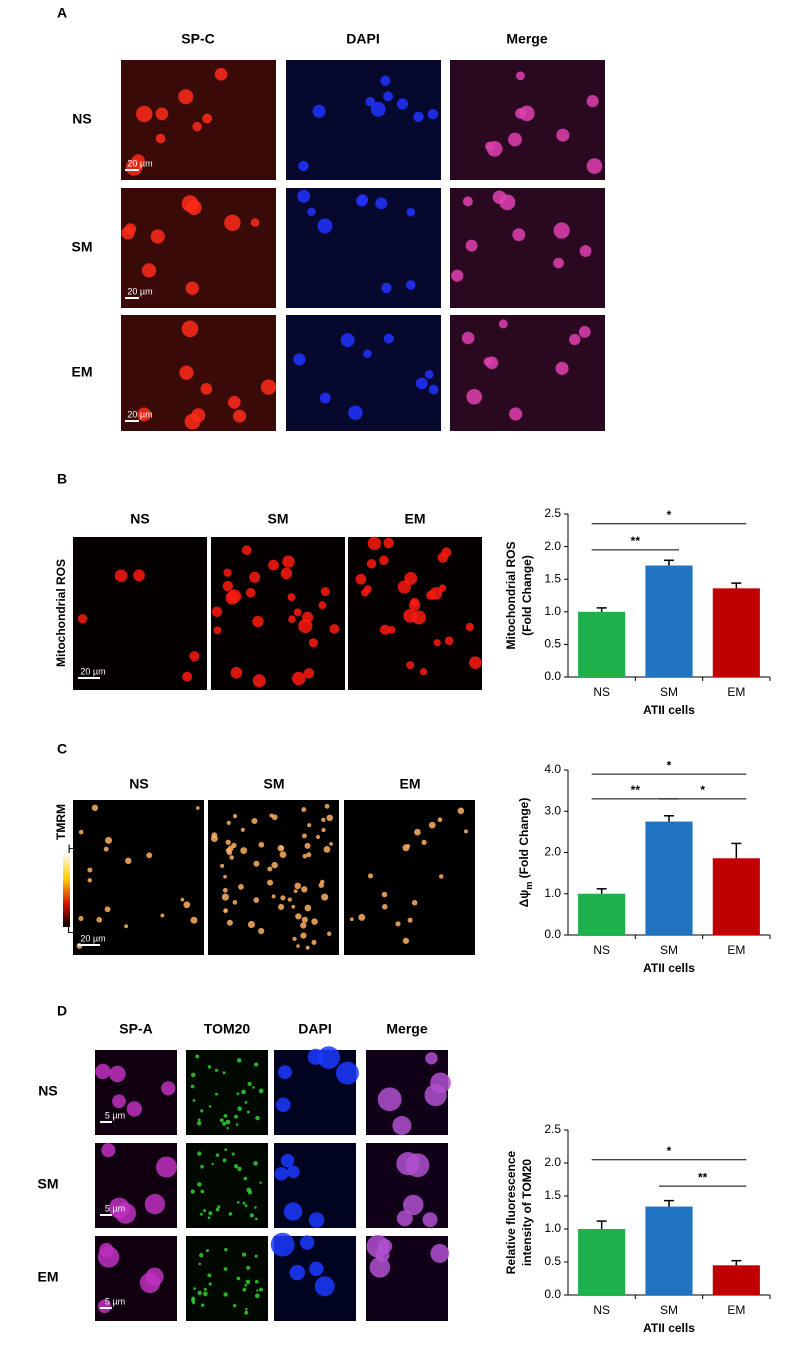 This screenshot has width=789, height=1354. Describe the element at coordinates (552, 513) in the screenshot. I see `y-tick-label: 2.5` at that location.